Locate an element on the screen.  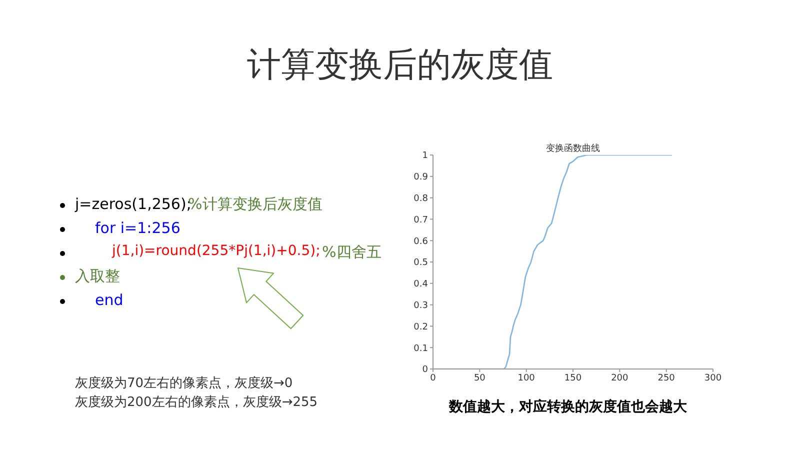
y-tick-label: 0.1 is located at coordinates (421, 349).